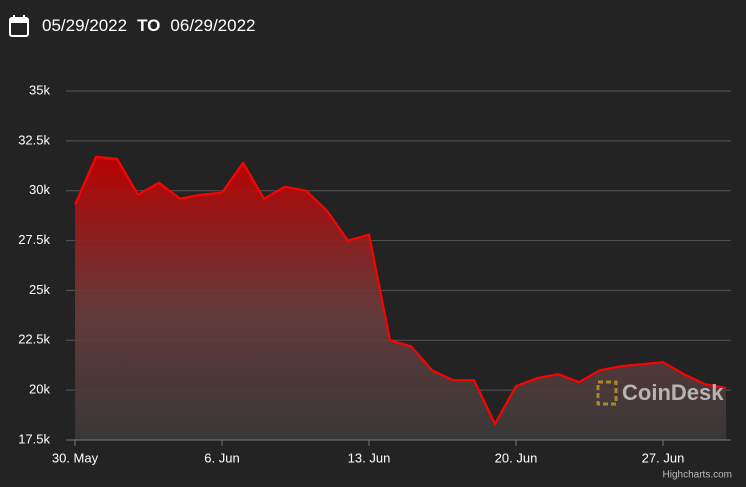  Describe the element at coordinates (39, 189) in the screenshot. I see `y-tick-label: 30k` at that location.